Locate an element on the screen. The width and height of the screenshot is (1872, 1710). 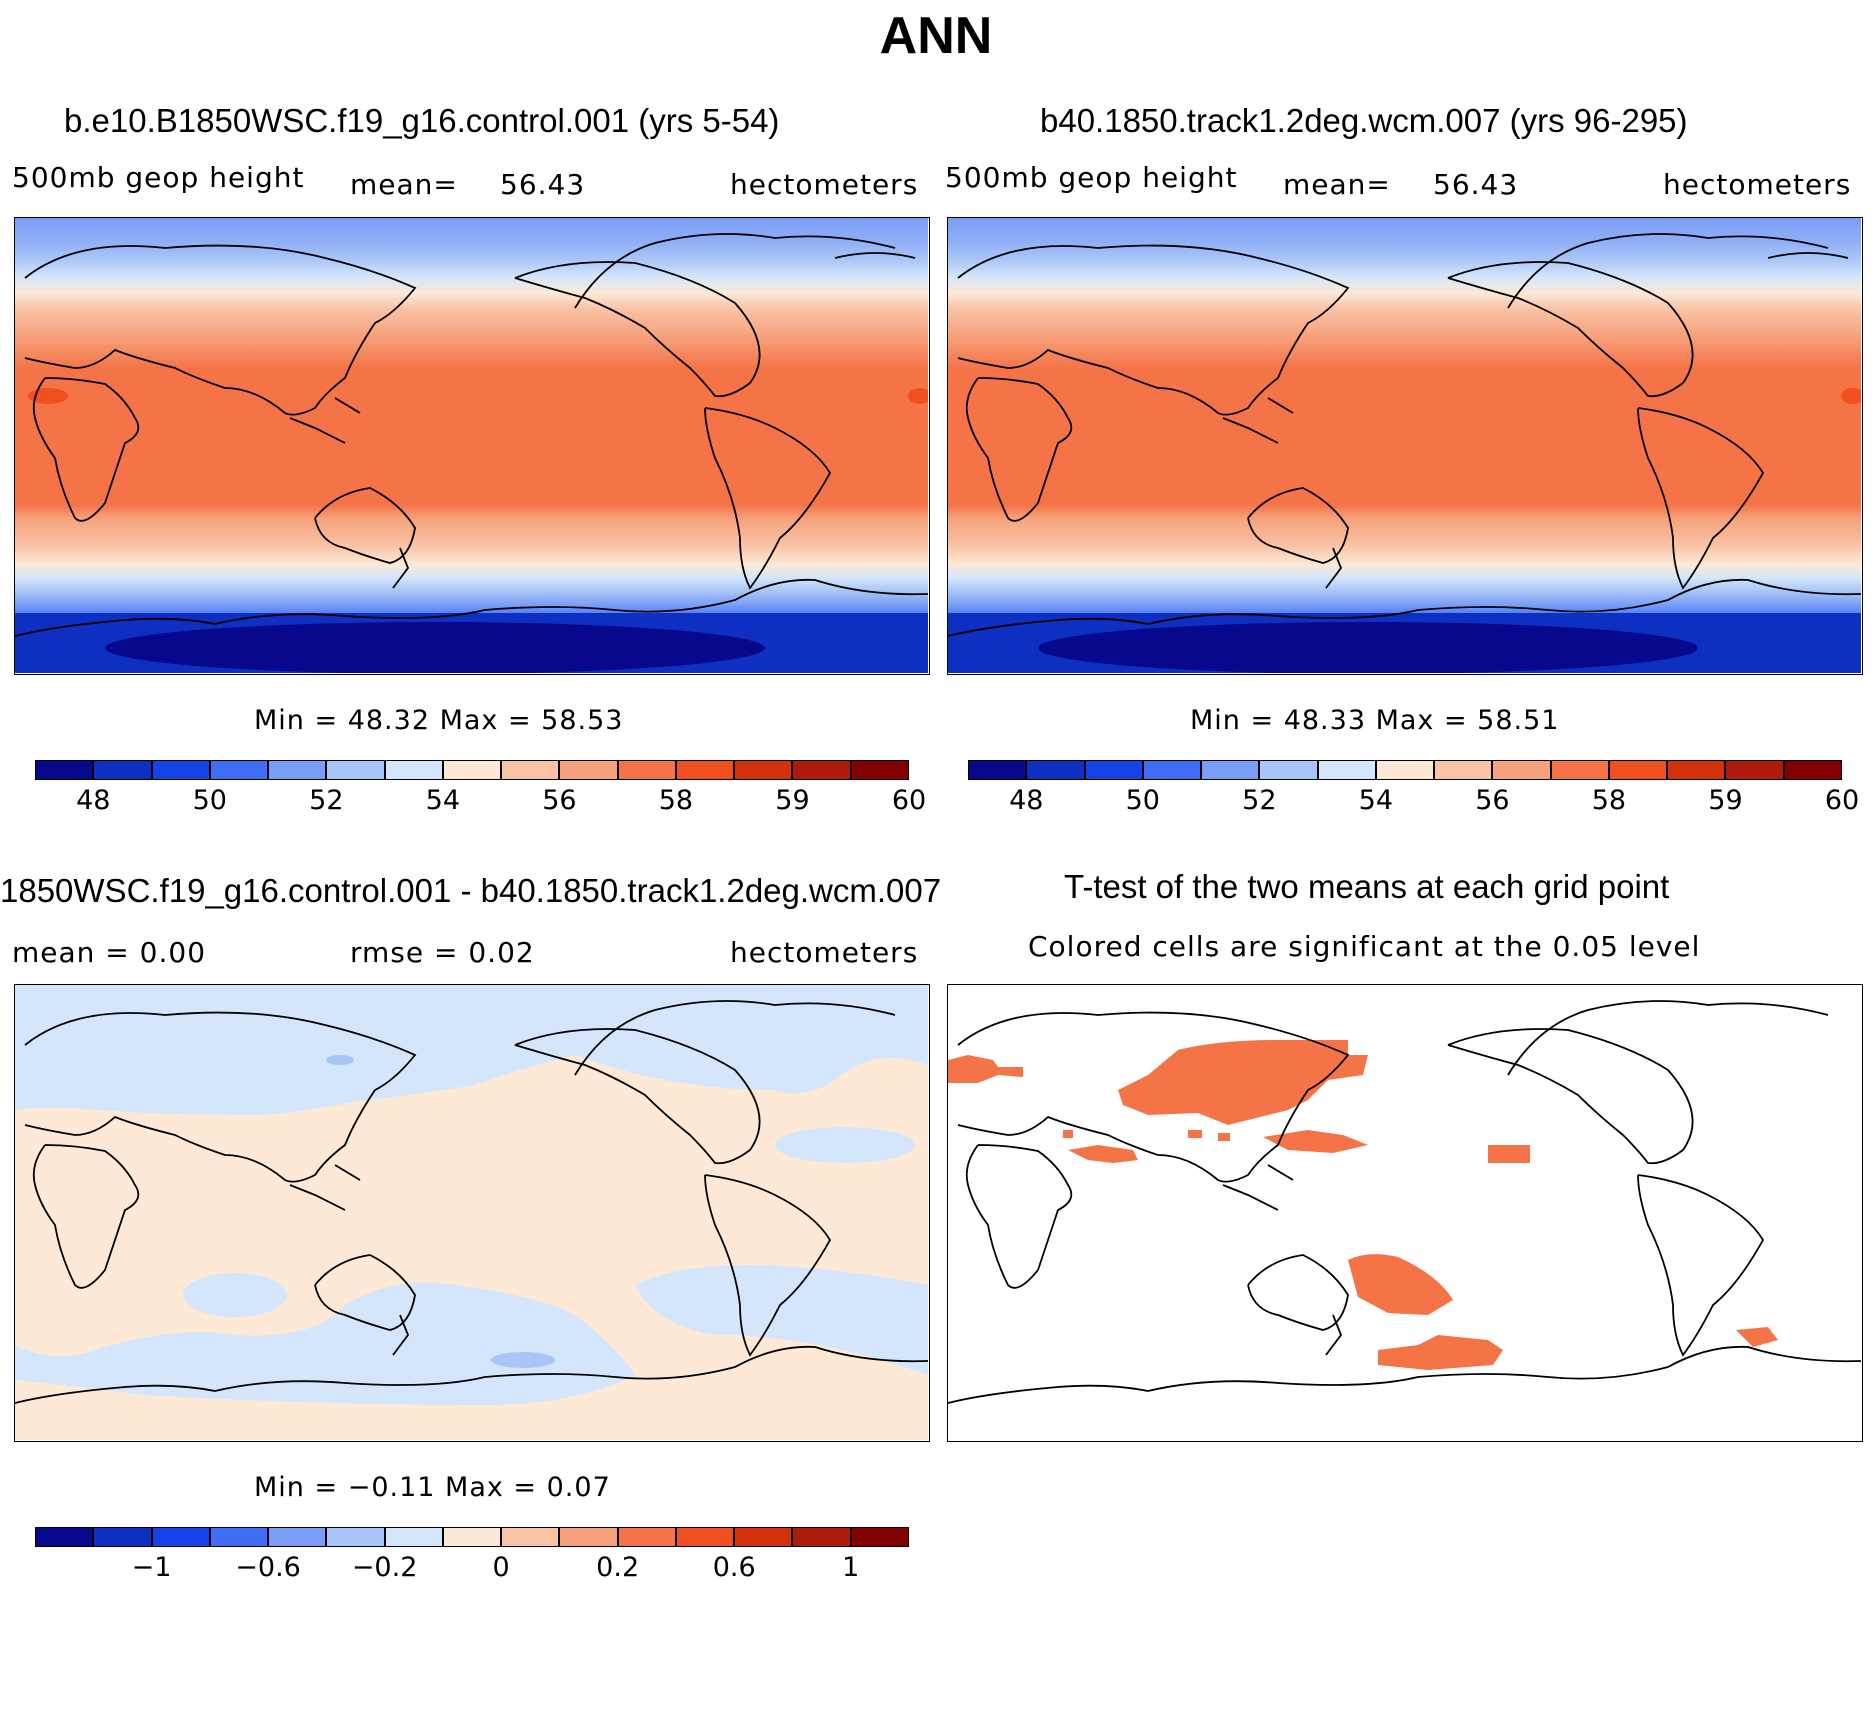
tick-label: −0.6 is located at coordinates (268, 1567).